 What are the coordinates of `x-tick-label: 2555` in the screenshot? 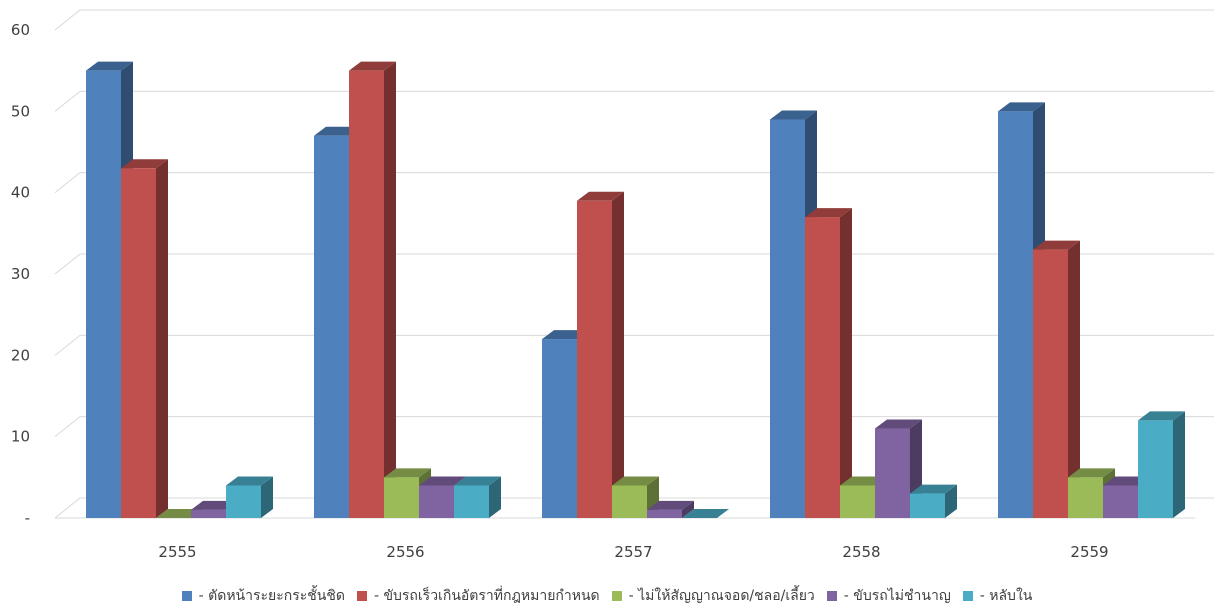 It's located at (177, 552).